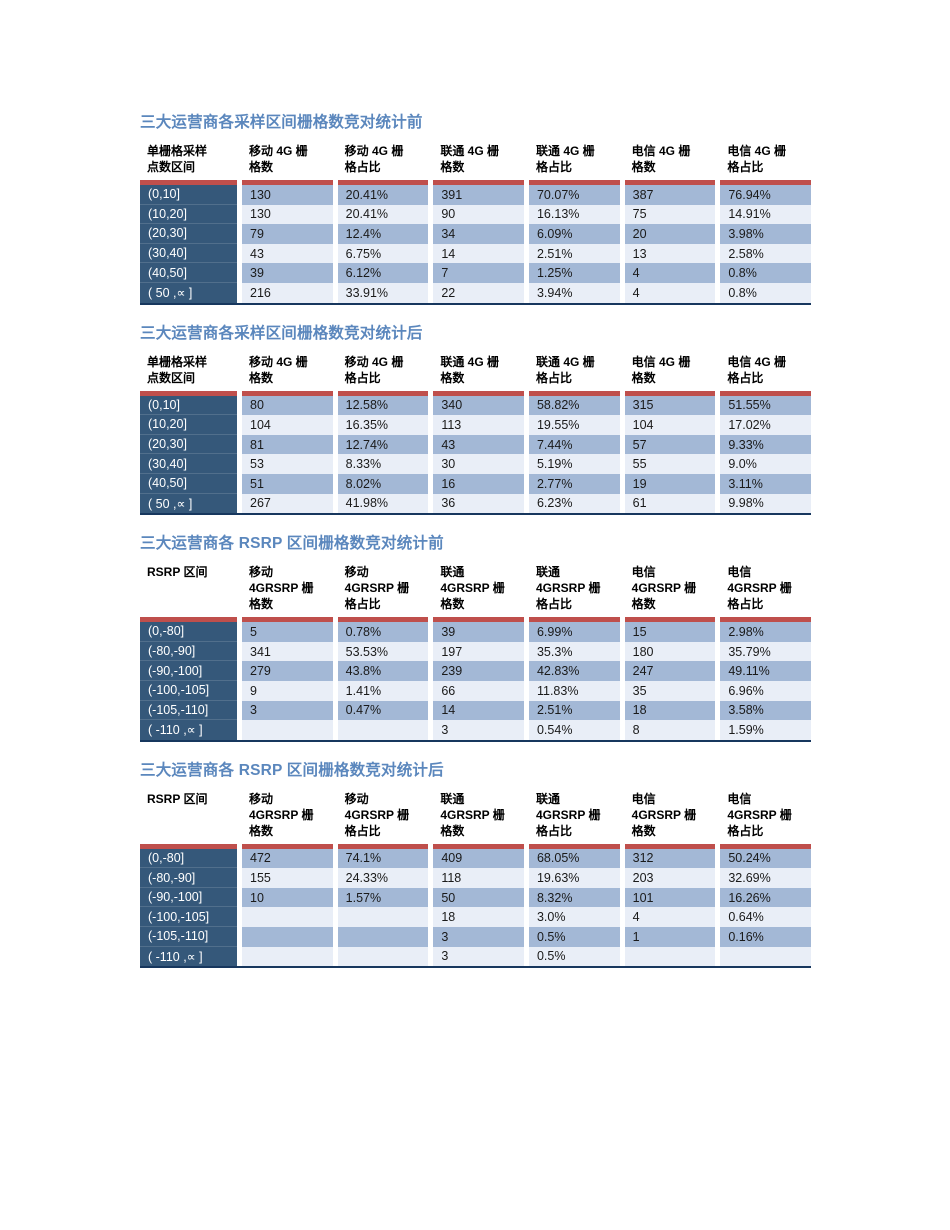 This screenshot has width=950, height=1230. What do you see at coordinates (478, 234) in the screenshot?
I see `data-cell: 34` at bounding box center [478, 234].